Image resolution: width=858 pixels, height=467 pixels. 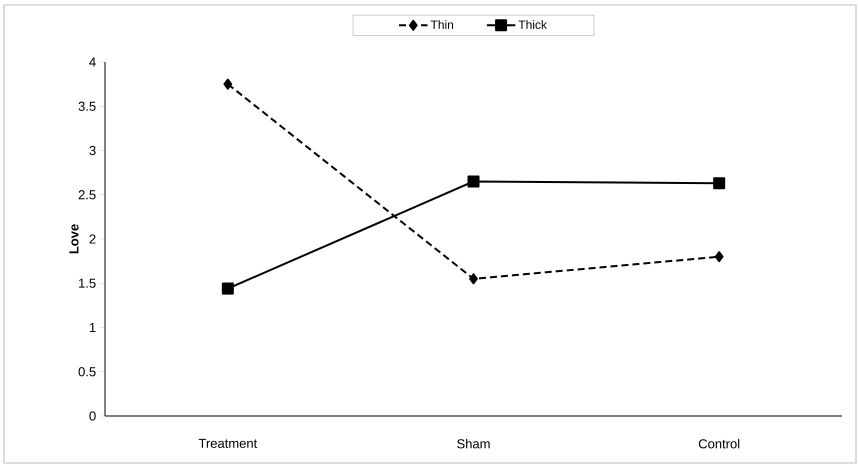 I want to click on y-tick-label: 3, so click(x=92, y=151).